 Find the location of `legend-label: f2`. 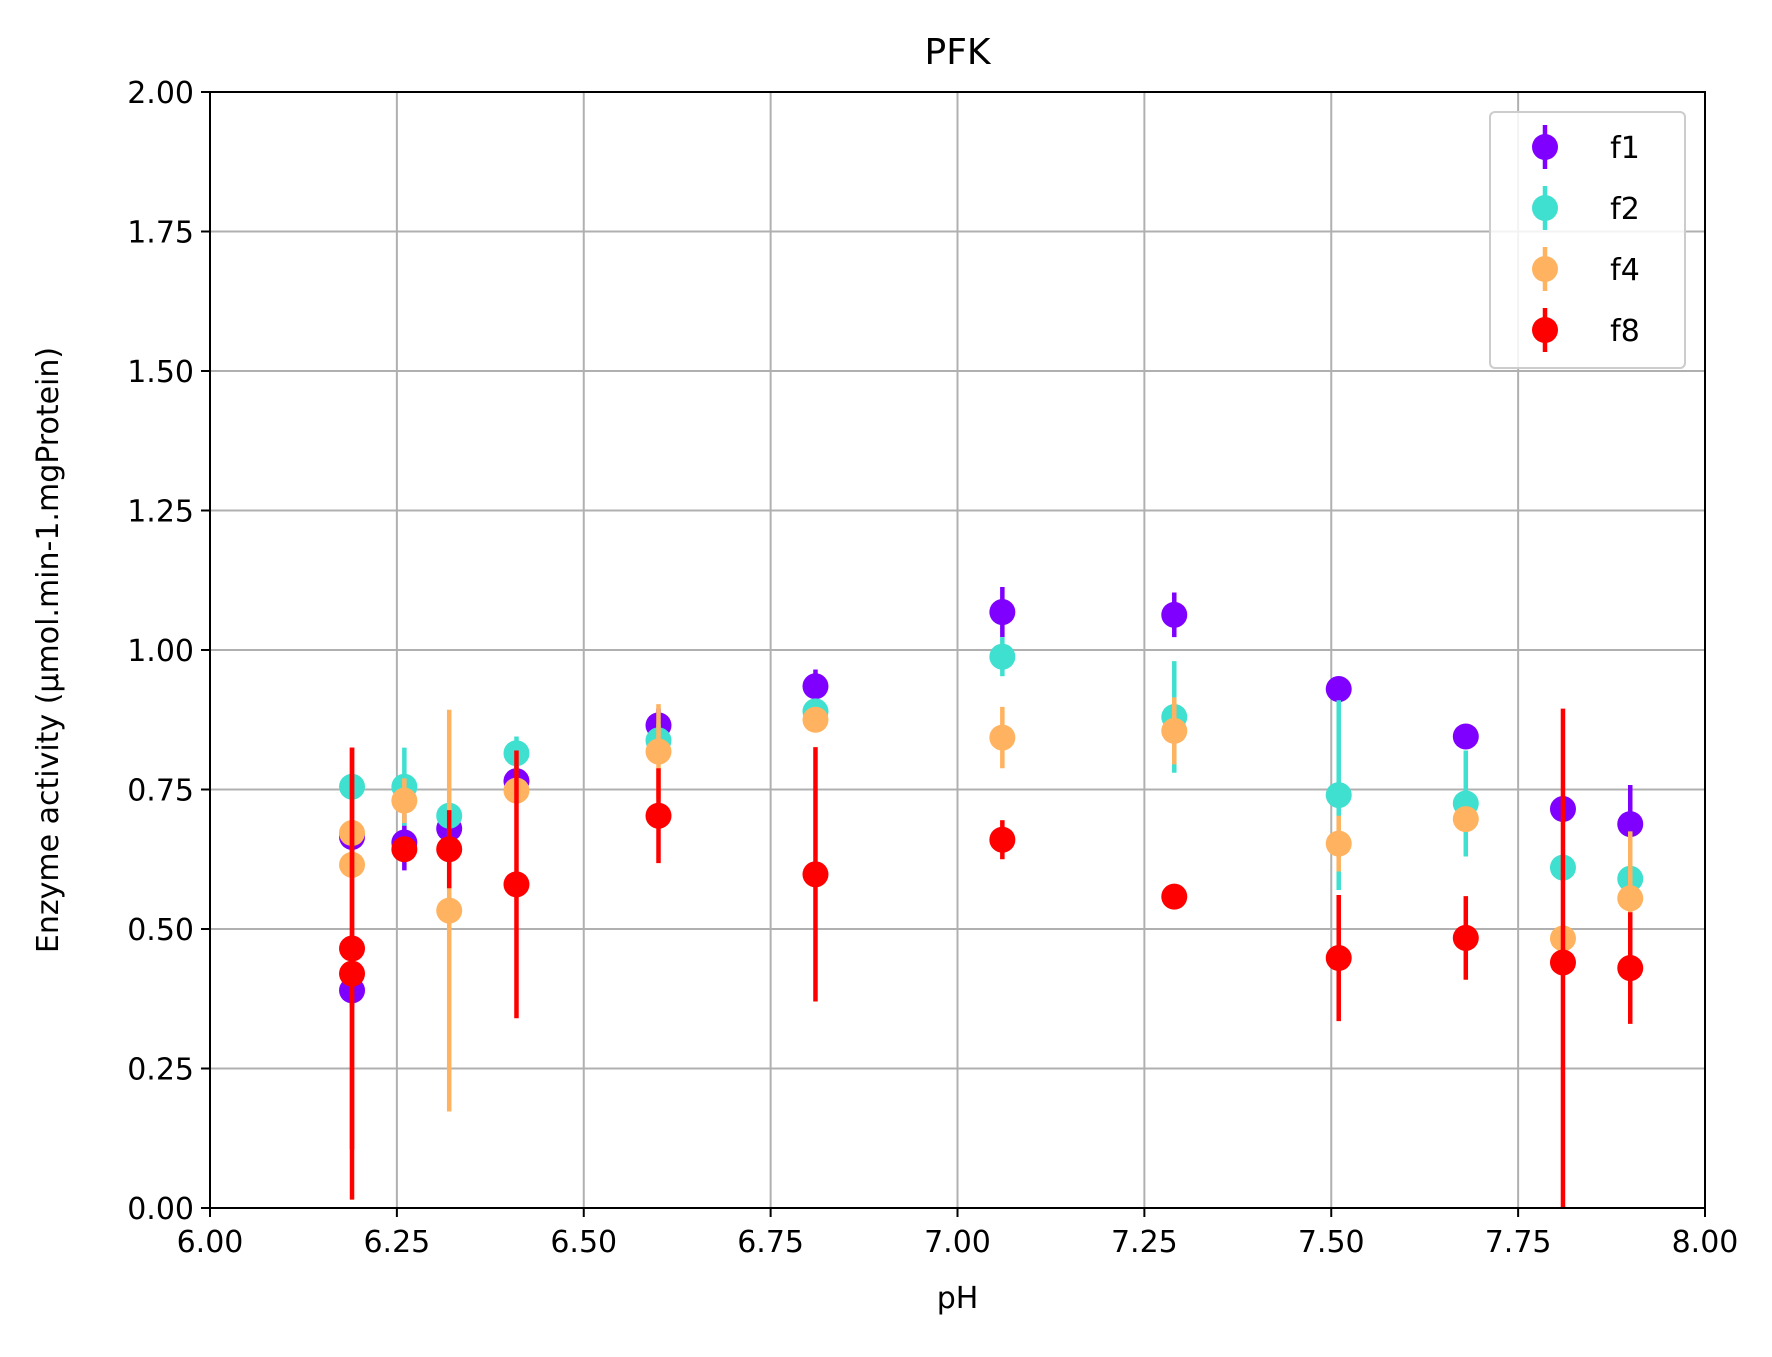

legend-label: f2 is located at coordinates (1625, 209).